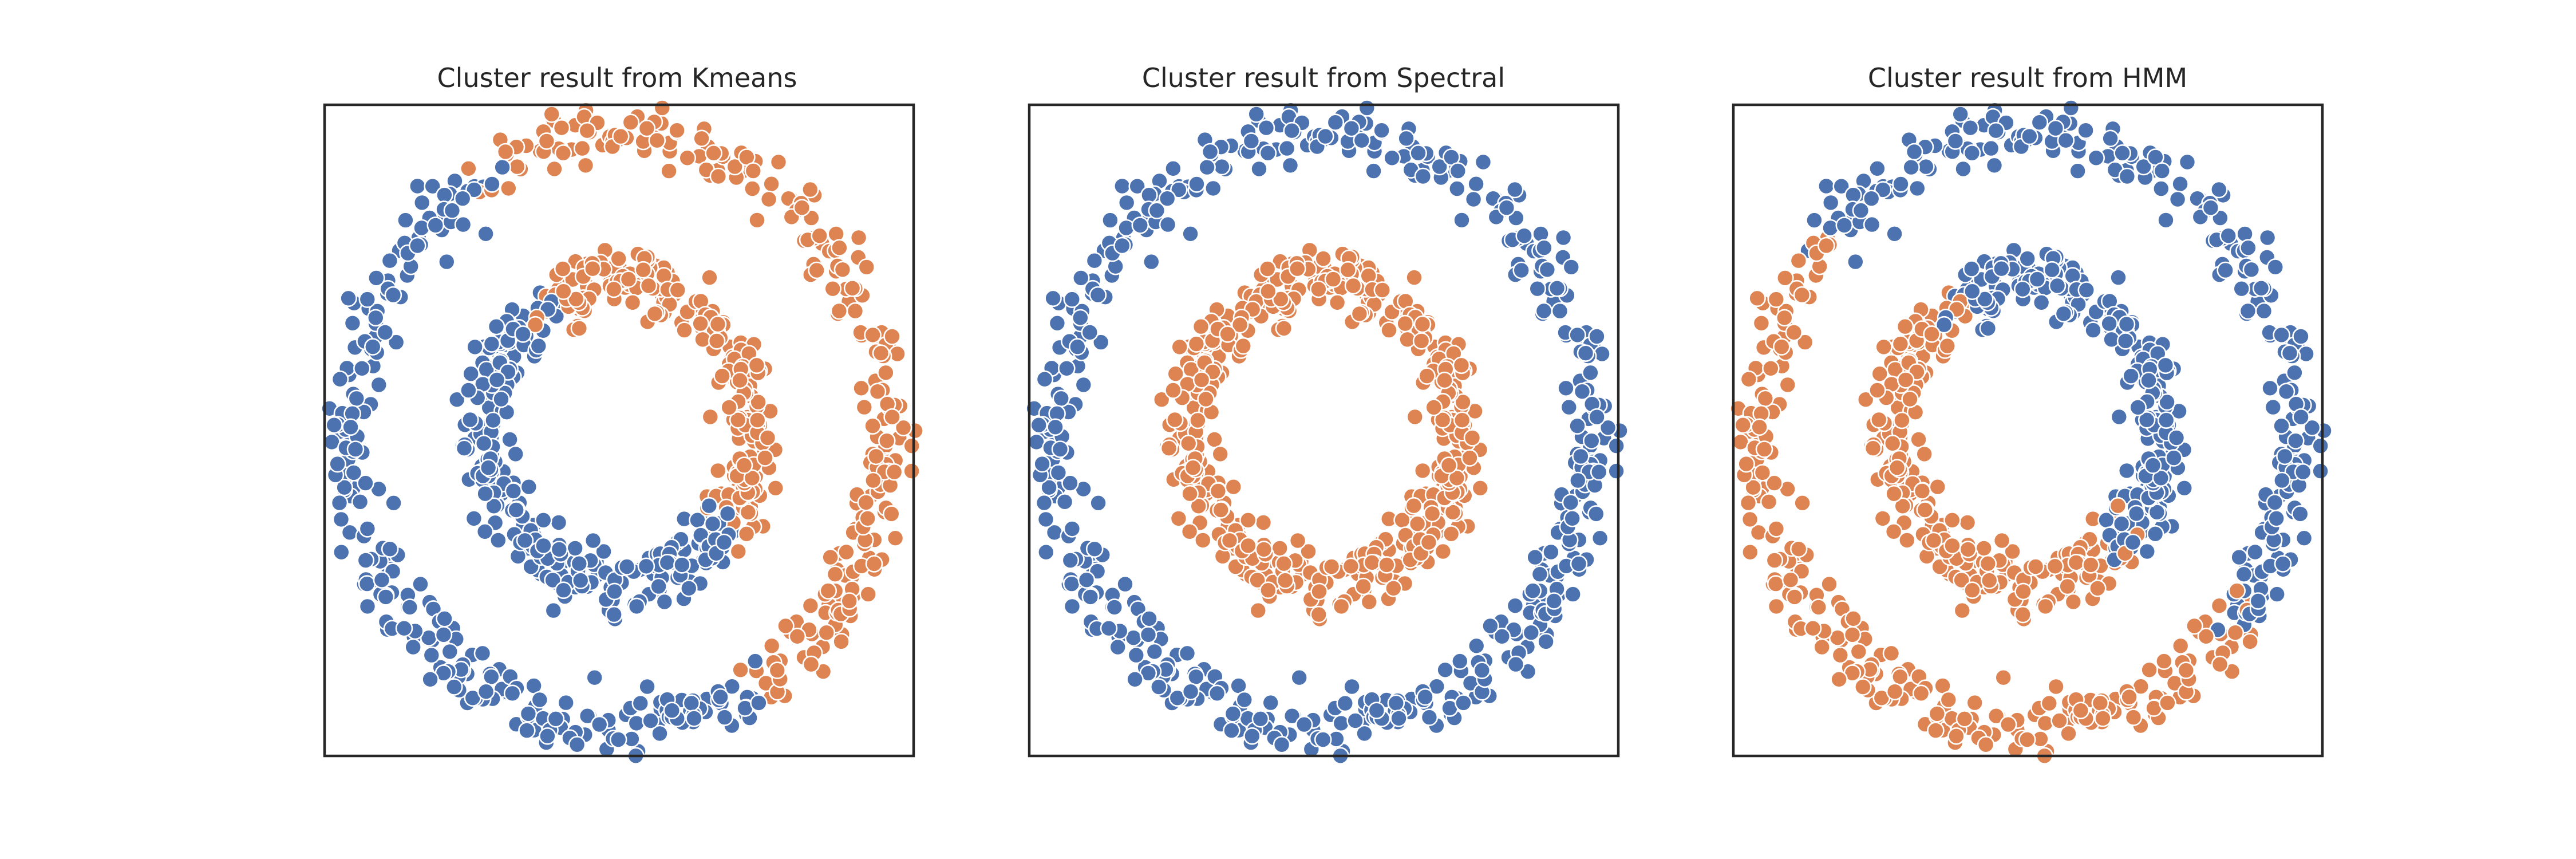  What do you see at coordinates (617, 77) in the screenshot?
I see `panel-title-kmeans: Cluster result from Kmeans` at bounding box center [617, 77].